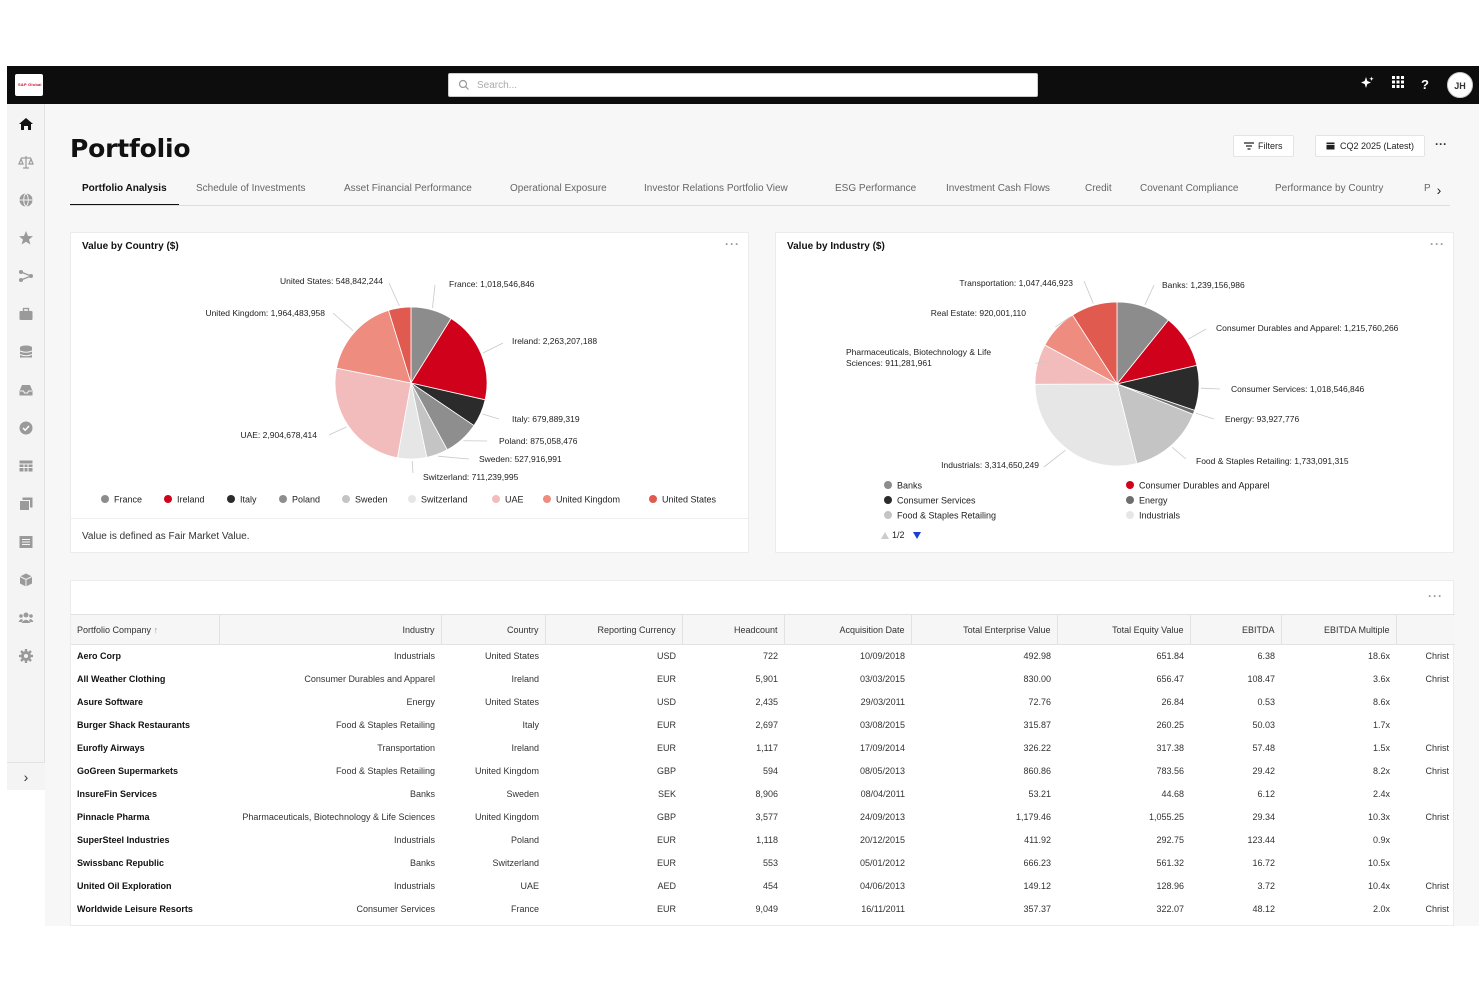  I want to click on col-portfolio-company: Portfolio Company ↑, so click(145, 629).